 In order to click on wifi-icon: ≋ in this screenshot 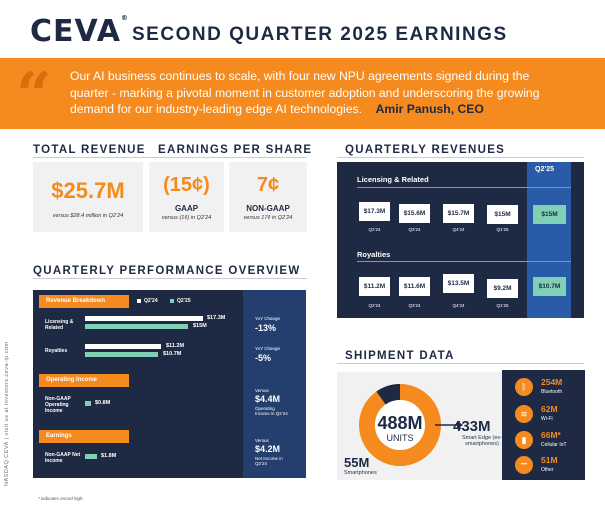, I will do `click(524, 414)`.